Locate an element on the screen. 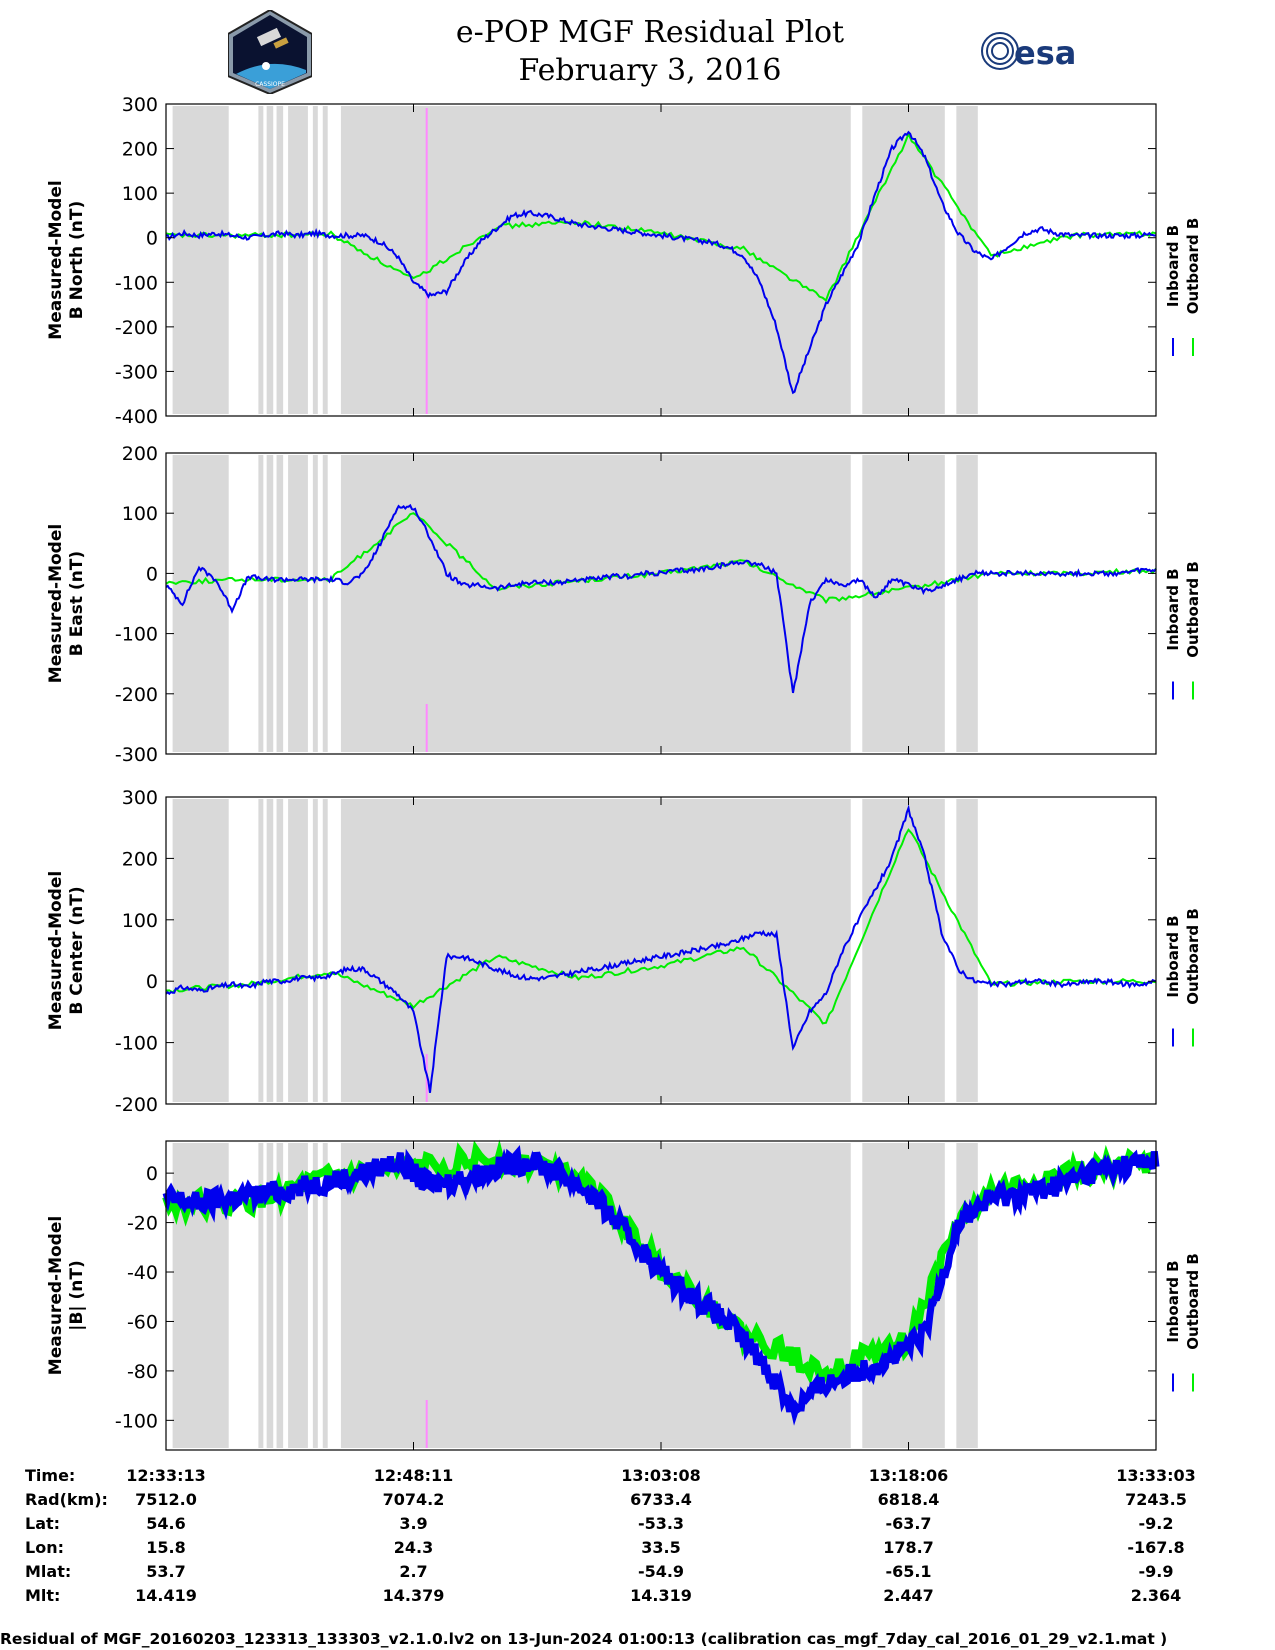 The height and width of the screenshot is (1650, 1275). ephemeris-value: 6733.4 is located at coordinates (661, 1499).